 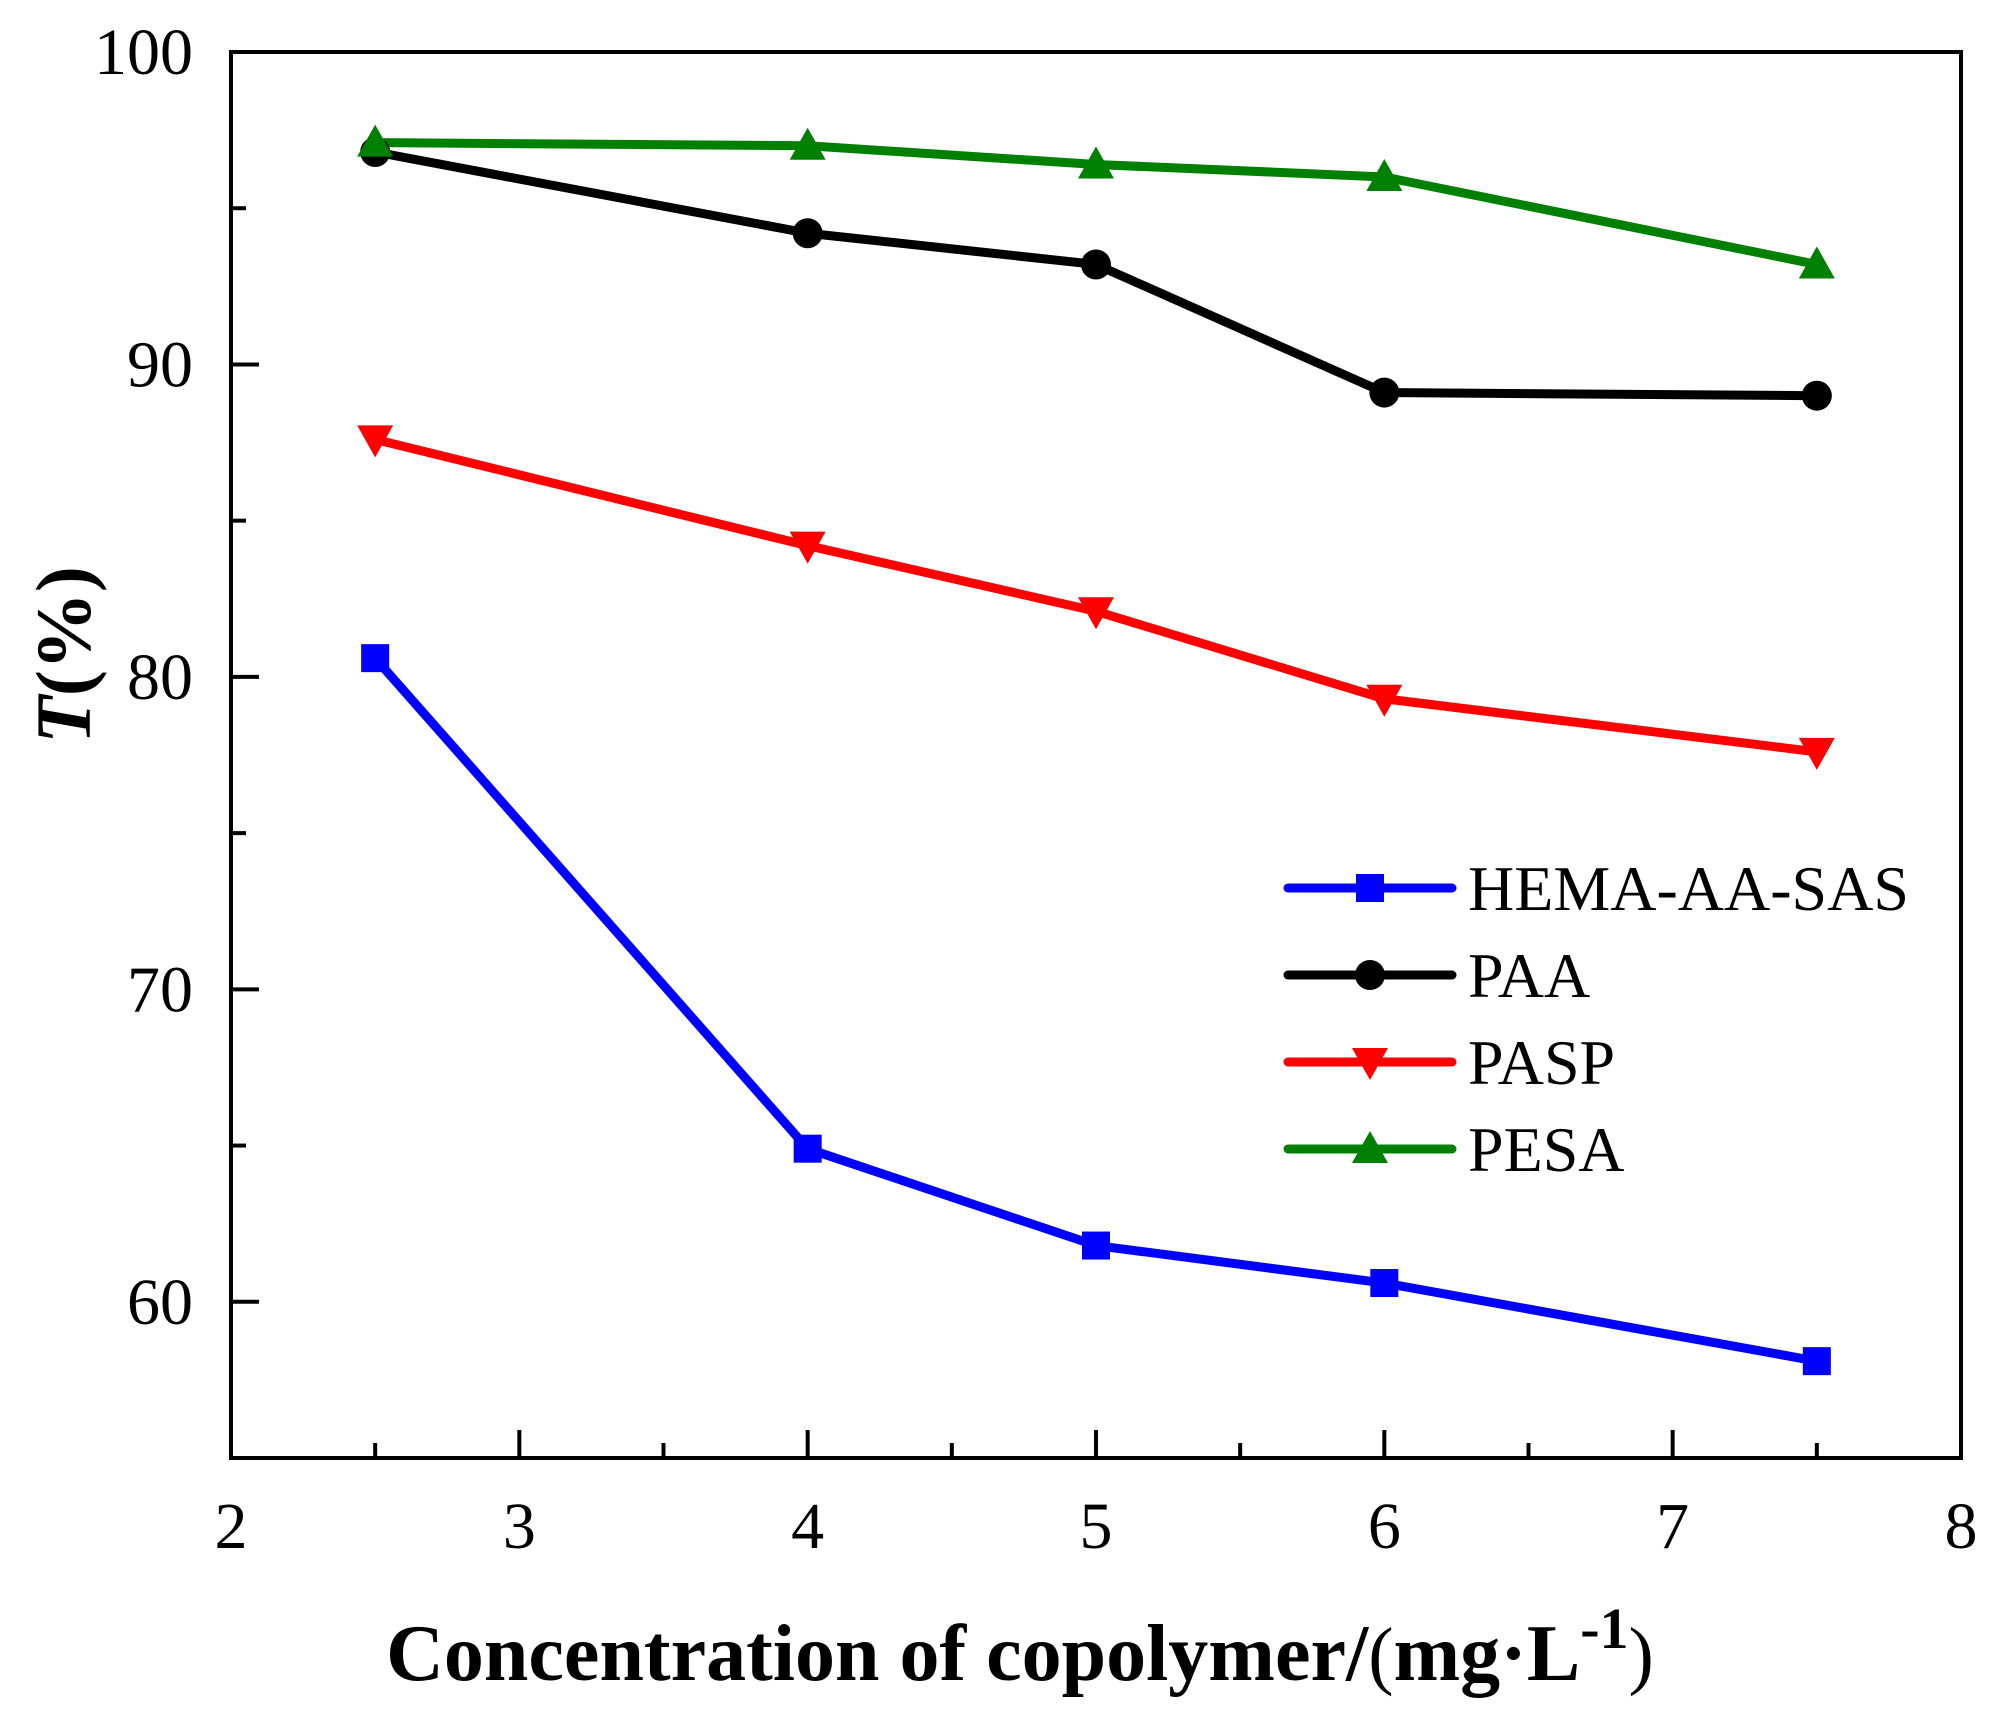 What do you see at coordinates (63, 631) in the screenshot?
I see `y-axis-title-unit: (%)` at bounding box center [63, 631].